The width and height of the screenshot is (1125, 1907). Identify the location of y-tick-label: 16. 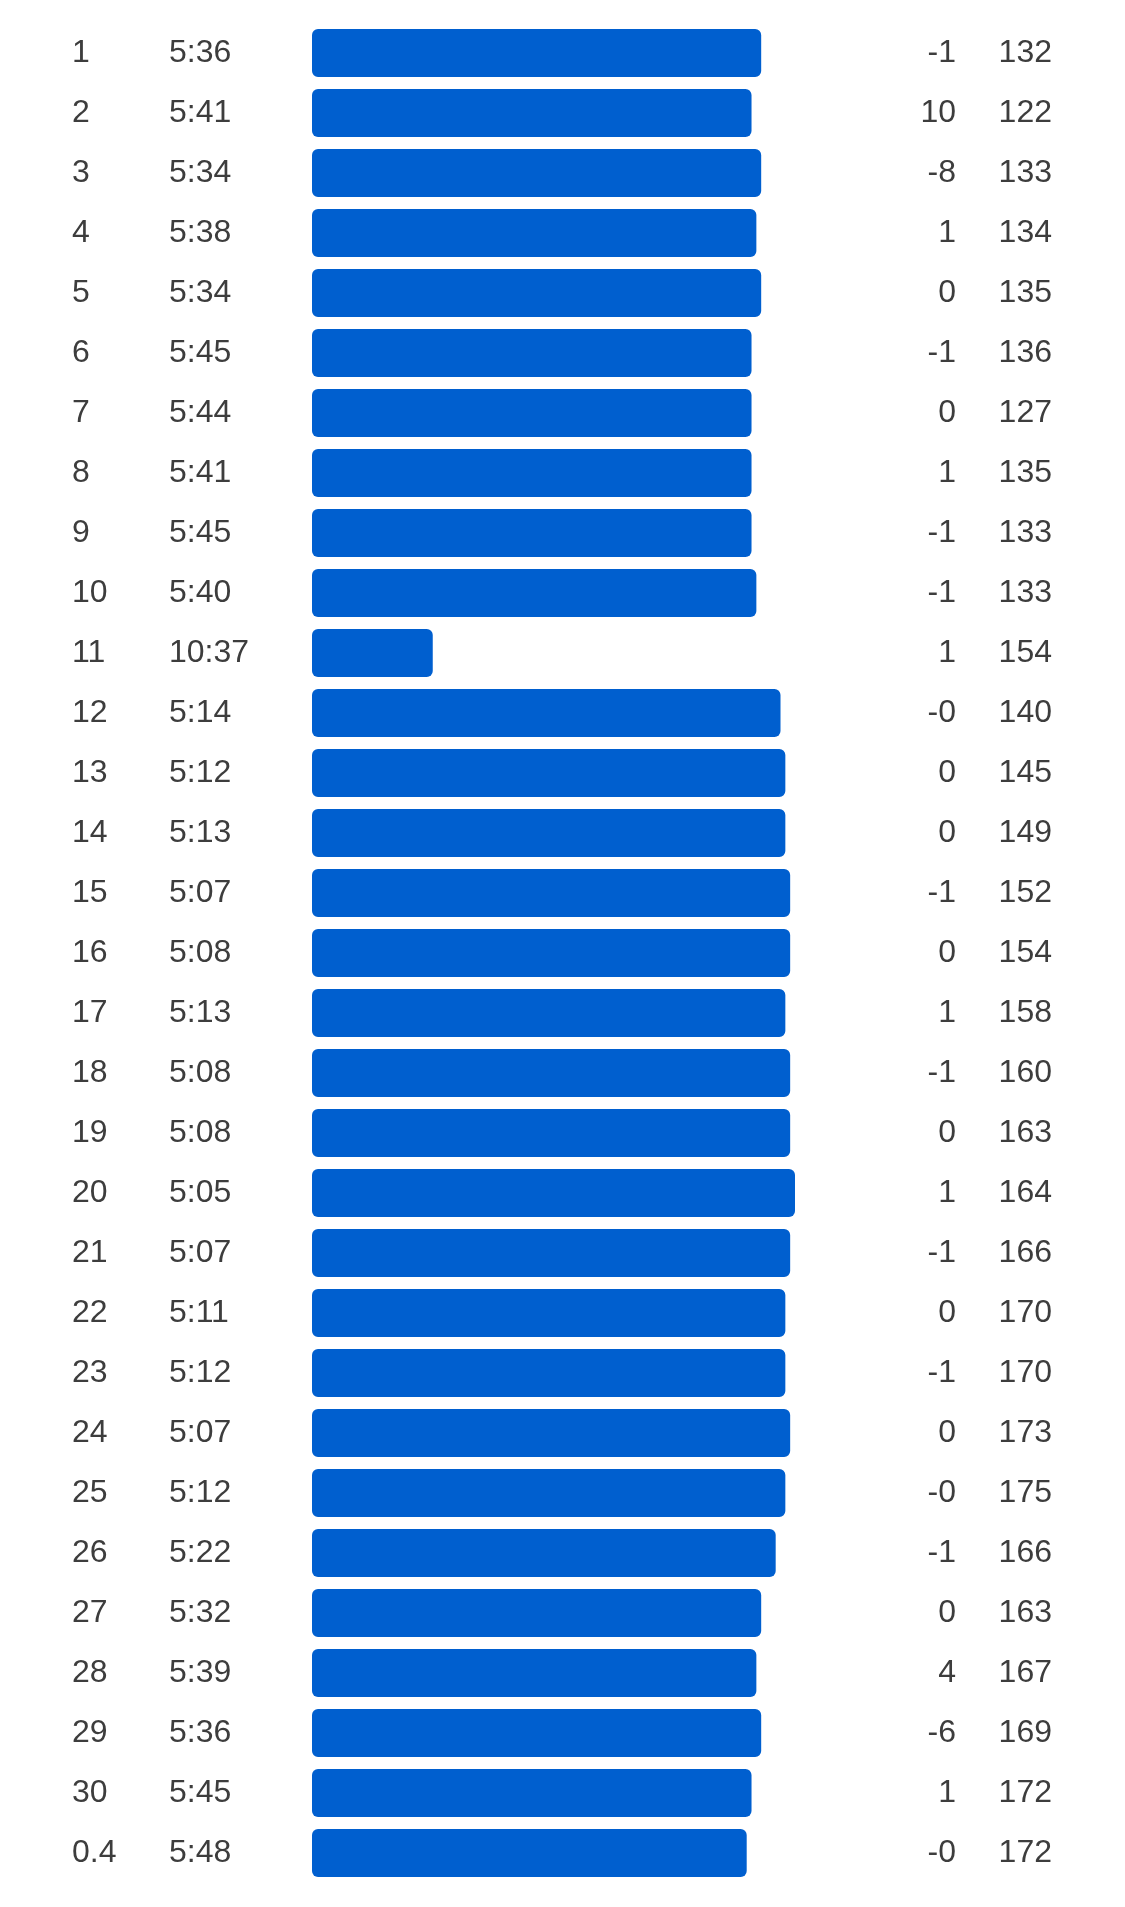
(90, 950).